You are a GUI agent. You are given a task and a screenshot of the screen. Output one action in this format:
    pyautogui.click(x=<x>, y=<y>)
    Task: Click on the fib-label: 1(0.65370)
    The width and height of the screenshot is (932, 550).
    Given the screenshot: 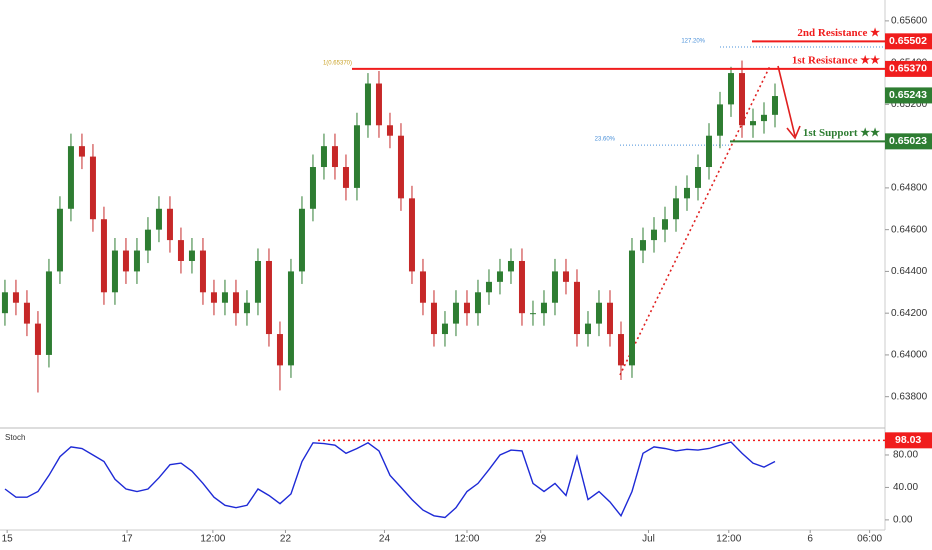 What is the action you would take?
    pyautogui.click(x=337, y=63)
    